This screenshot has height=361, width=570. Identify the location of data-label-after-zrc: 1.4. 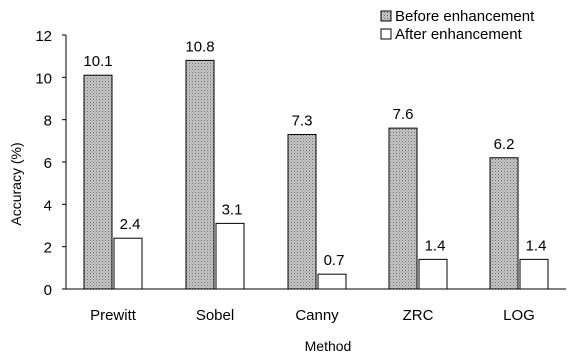
(435, 245).